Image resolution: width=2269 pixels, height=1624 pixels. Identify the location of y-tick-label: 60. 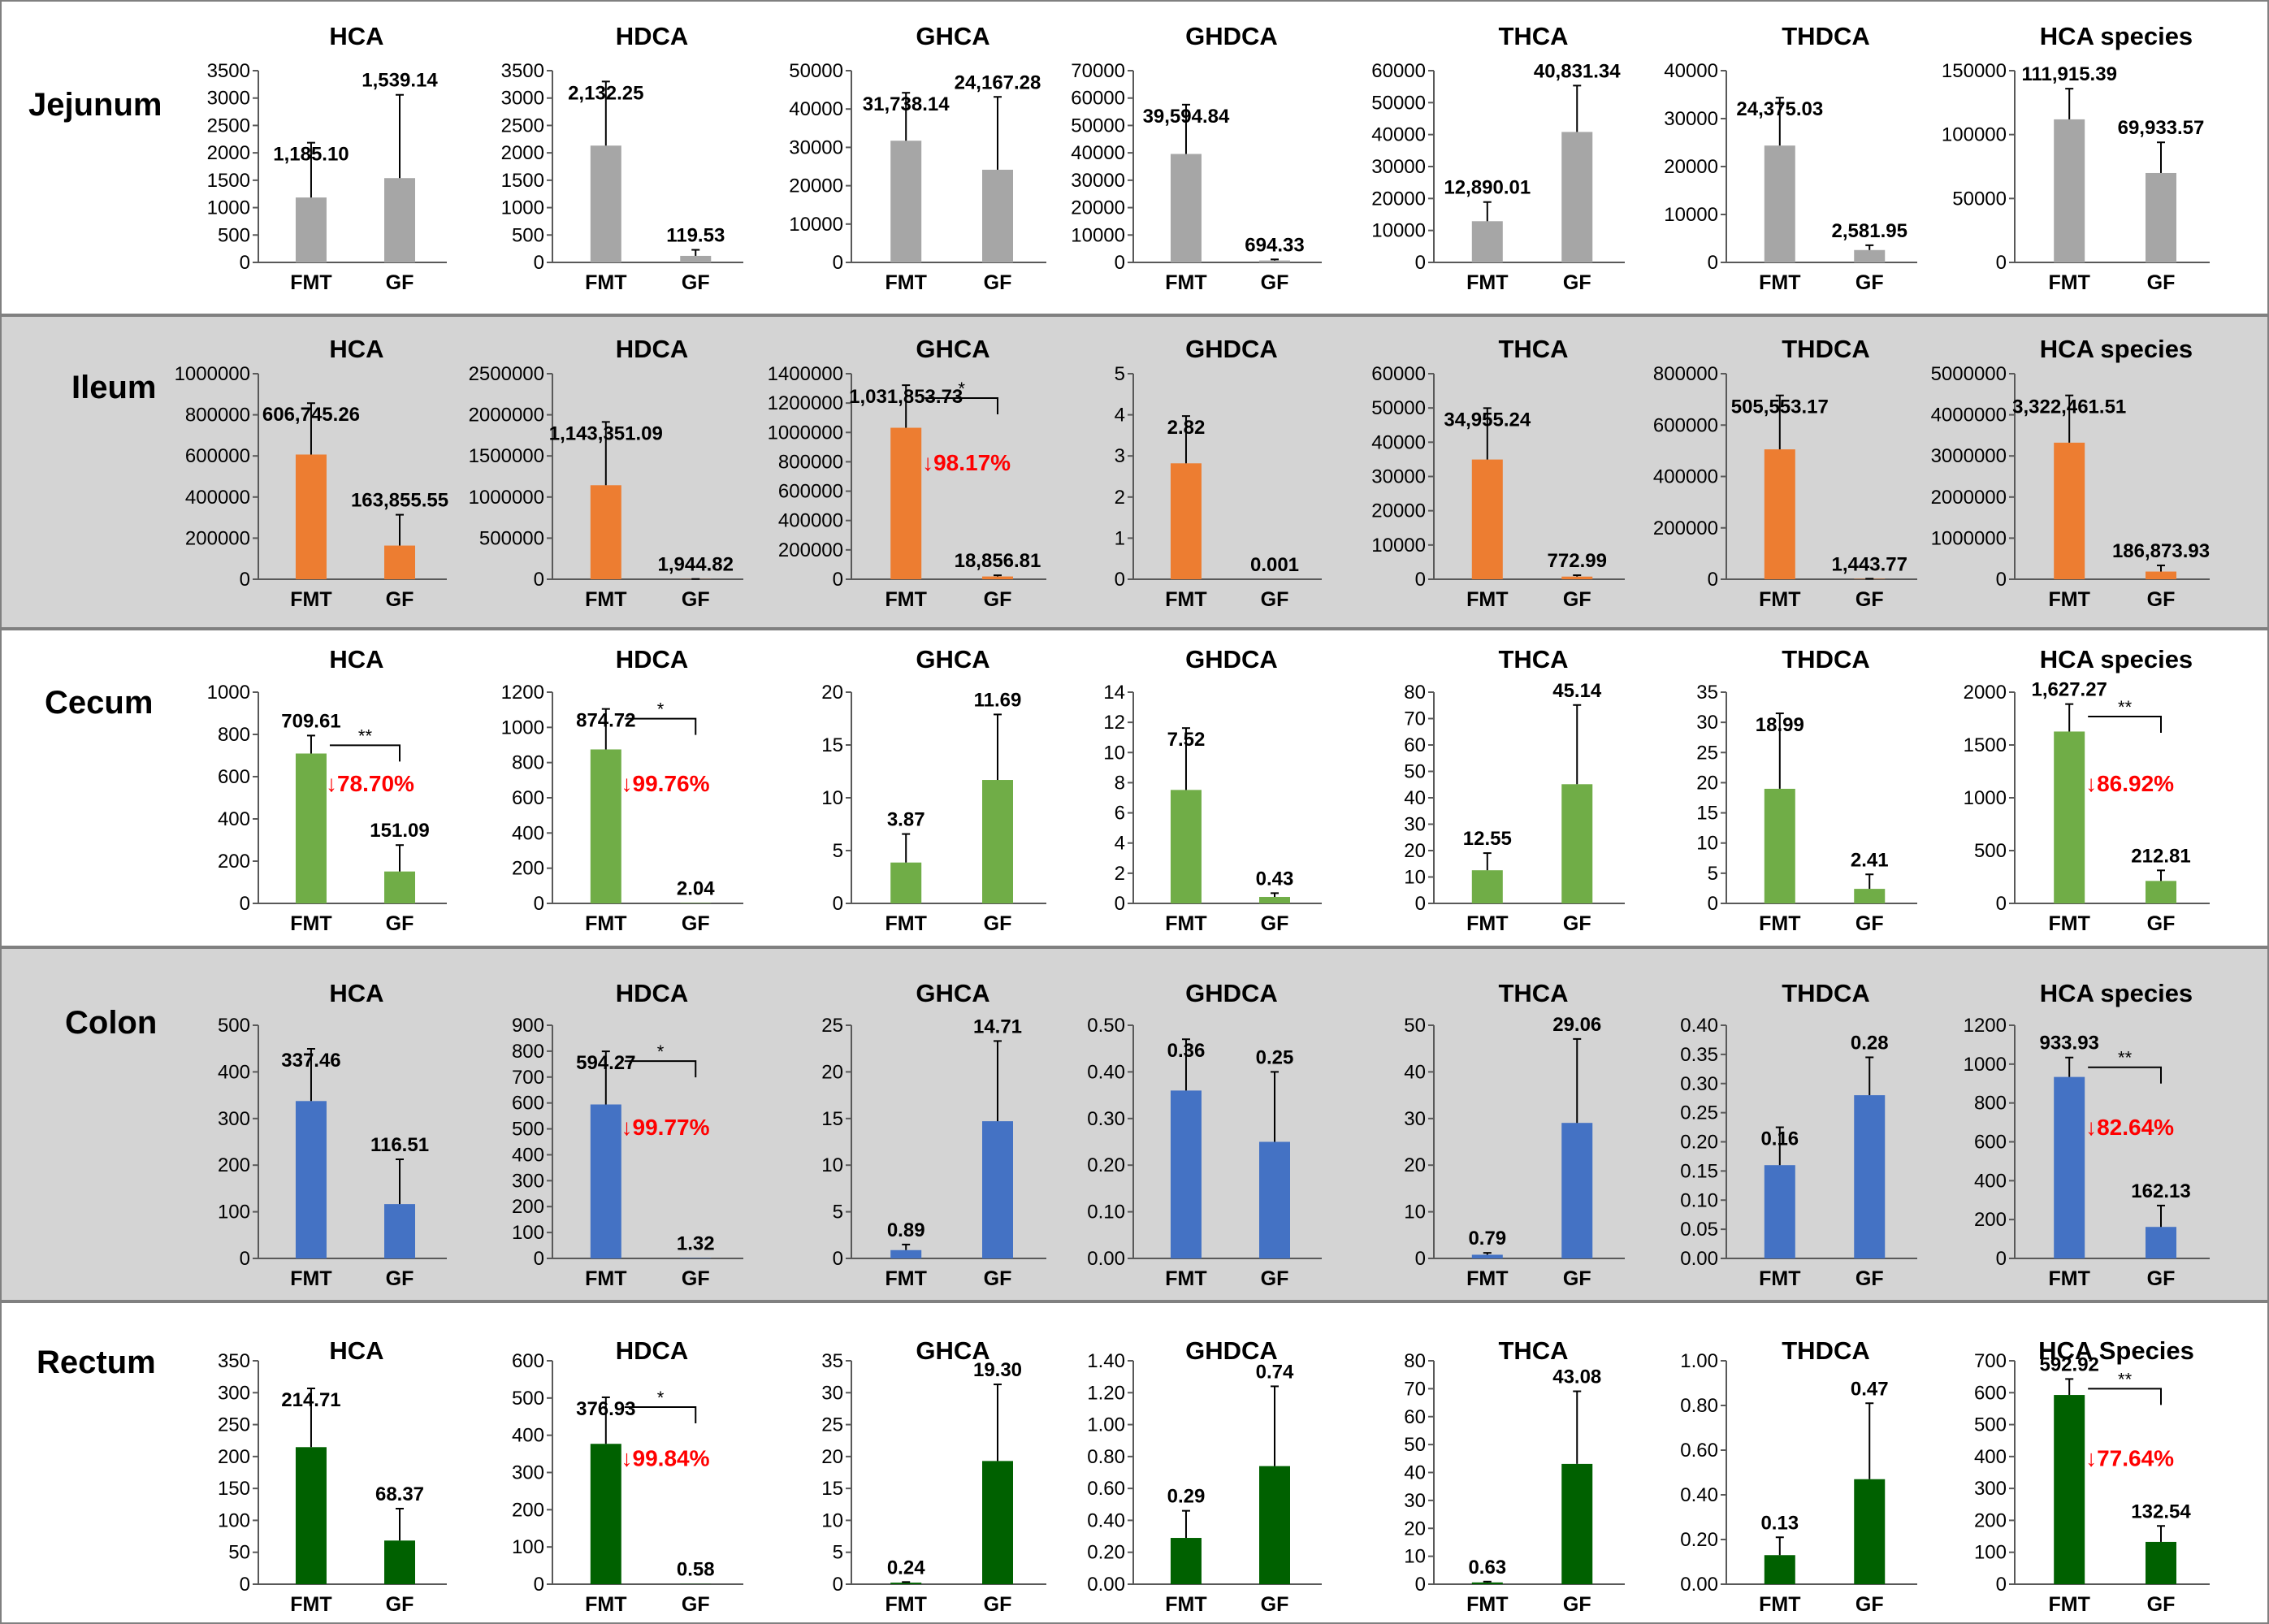
(1415, 1417).